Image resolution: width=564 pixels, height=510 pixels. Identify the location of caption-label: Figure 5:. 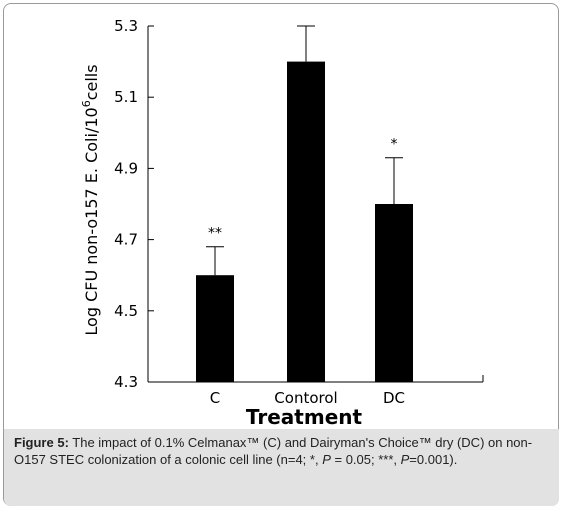
(41, 442).